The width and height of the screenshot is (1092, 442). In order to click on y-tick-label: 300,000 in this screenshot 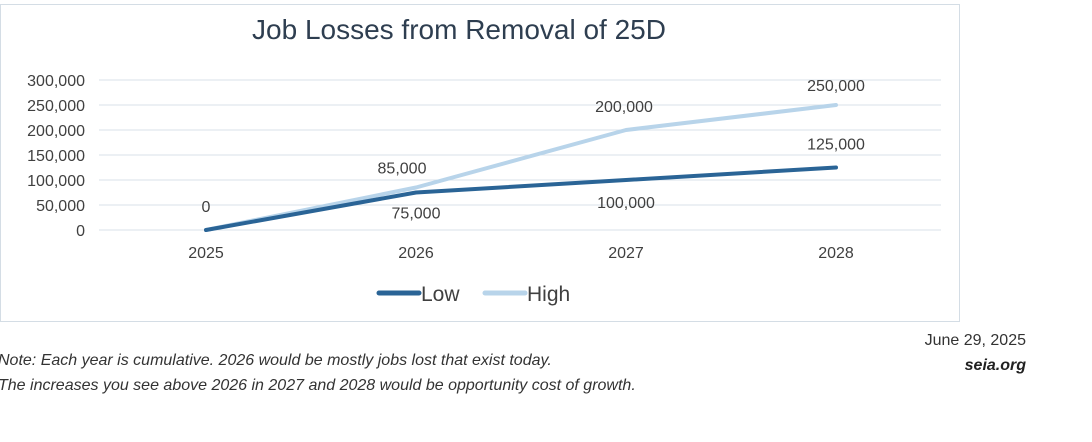, I will do `click(56, 81)`.